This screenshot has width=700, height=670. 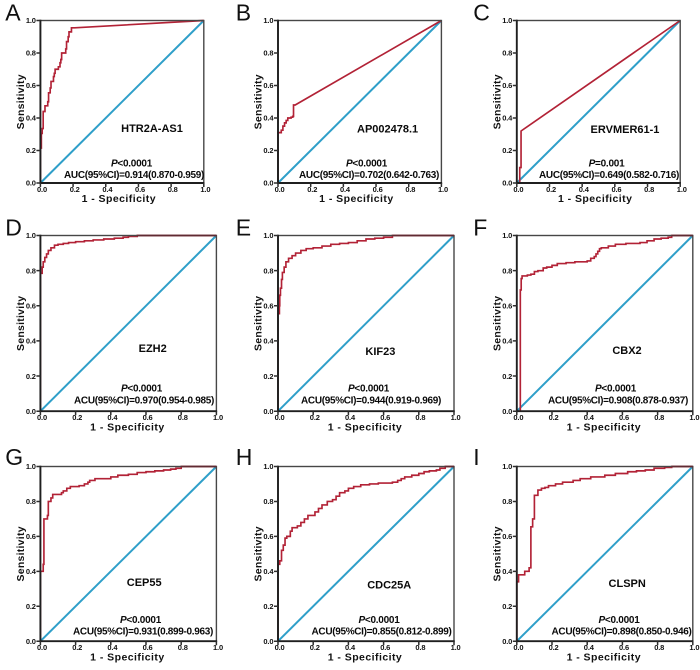 What do you see at coordinates (244, 457) in the screenshot?
I see `svg-text: H` at bounding box center [244, 457].